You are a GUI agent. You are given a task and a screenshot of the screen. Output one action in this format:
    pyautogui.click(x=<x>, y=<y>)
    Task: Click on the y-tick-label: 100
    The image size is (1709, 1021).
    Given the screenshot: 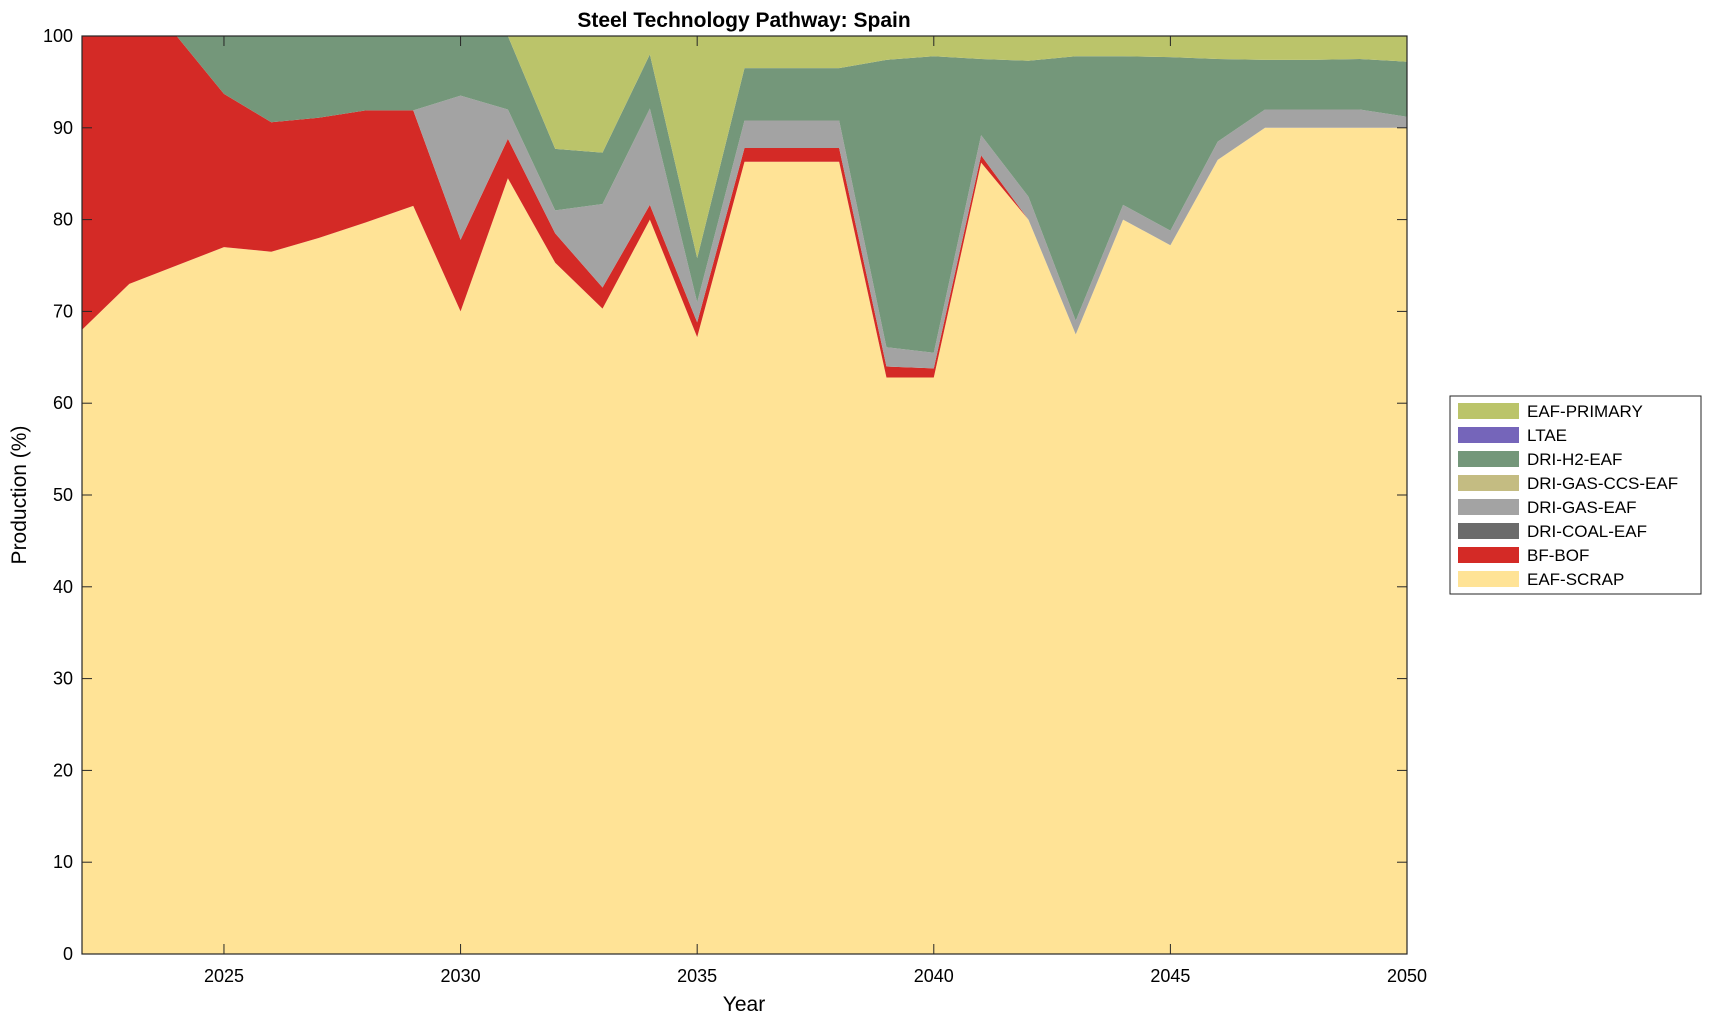 What is the action you would take?
    pyautogui.click(x=58, y=36)
    